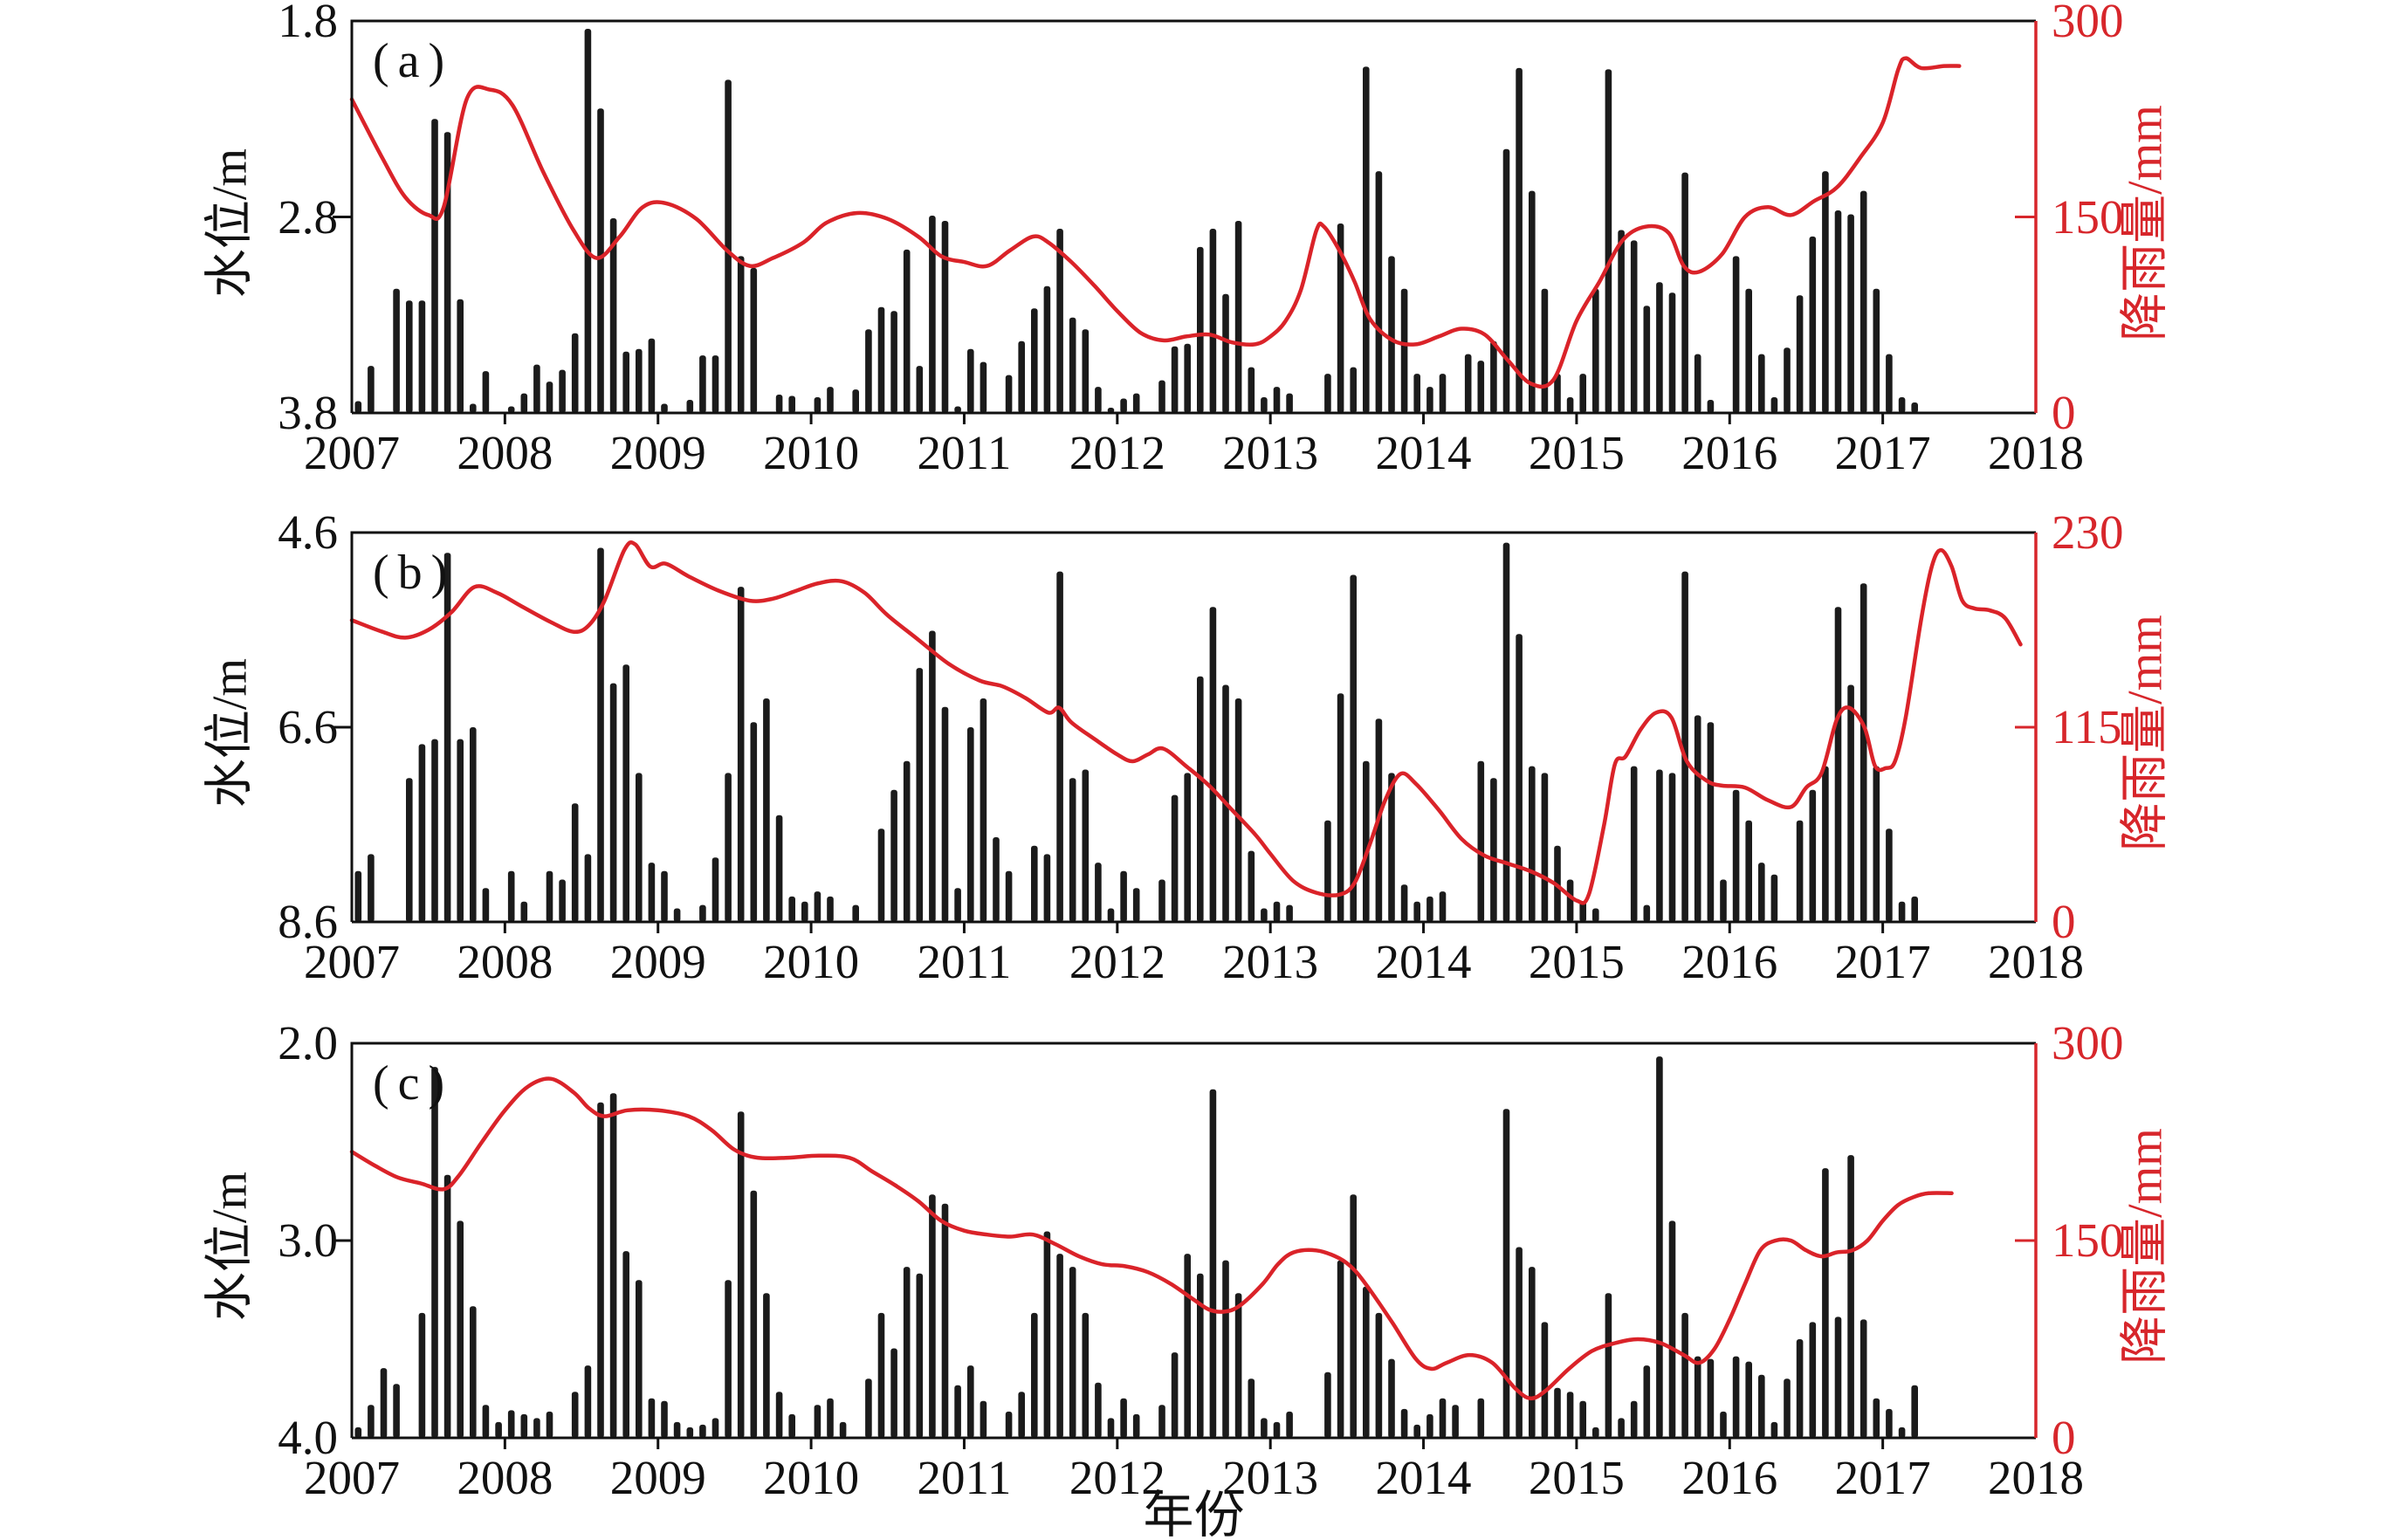  I want to click on panel-a-year-tick-2017: 2017, so click(1882, 453).